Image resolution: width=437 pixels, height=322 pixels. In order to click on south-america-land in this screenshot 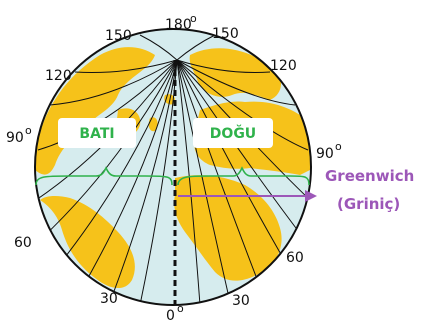, I will do `click(87, 242)`.